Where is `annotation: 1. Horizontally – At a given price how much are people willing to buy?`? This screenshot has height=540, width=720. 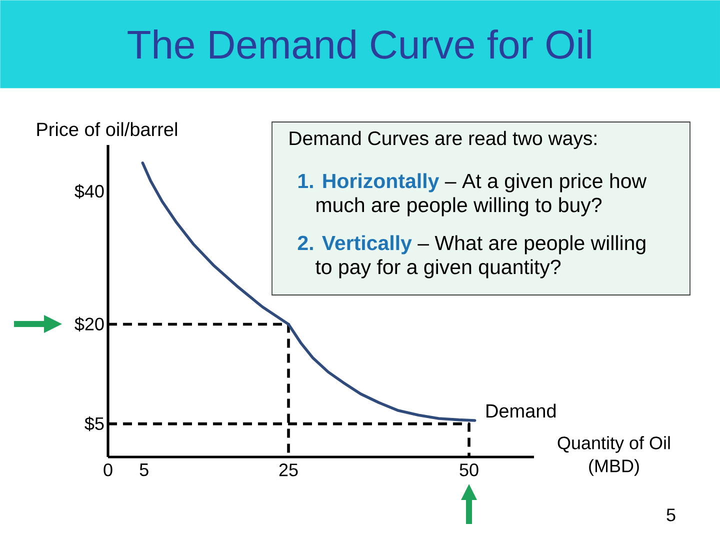 annotation: 1. Horizontally – At a given price how much are people willing to buy? is located at coordinates (472, 194).